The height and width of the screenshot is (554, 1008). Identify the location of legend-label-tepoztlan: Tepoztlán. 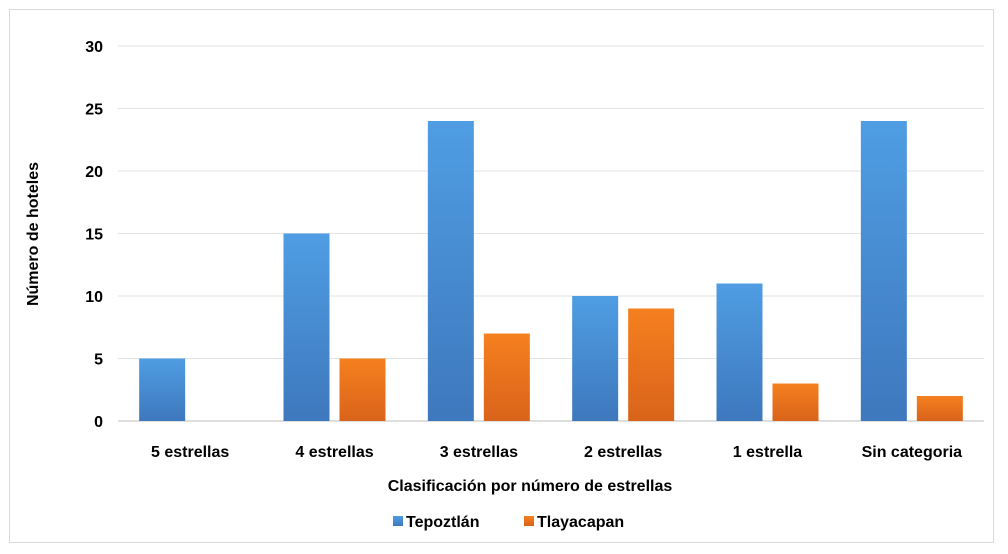
(442, 522).